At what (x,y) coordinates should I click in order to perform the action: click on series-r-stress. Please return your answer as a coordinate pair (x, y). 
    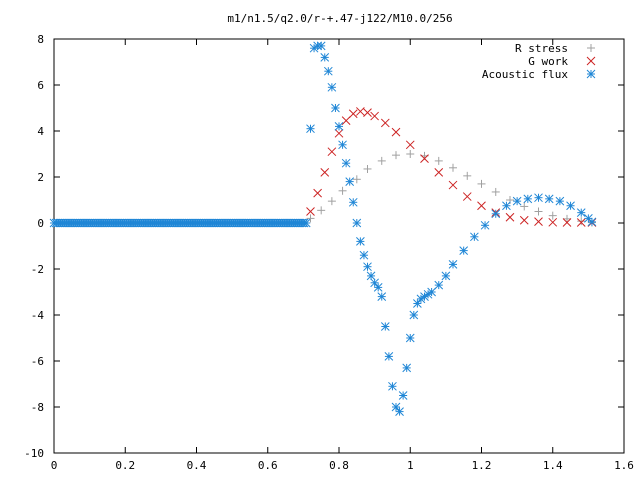
    Looking at the image, I should click on (451, 188).